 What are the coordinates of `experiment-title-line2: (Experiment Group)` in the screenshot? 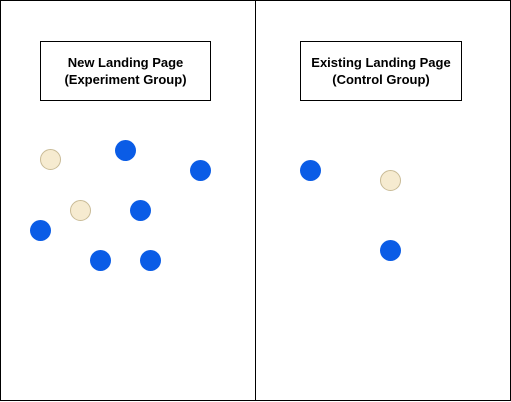 It's located at (125, 79).